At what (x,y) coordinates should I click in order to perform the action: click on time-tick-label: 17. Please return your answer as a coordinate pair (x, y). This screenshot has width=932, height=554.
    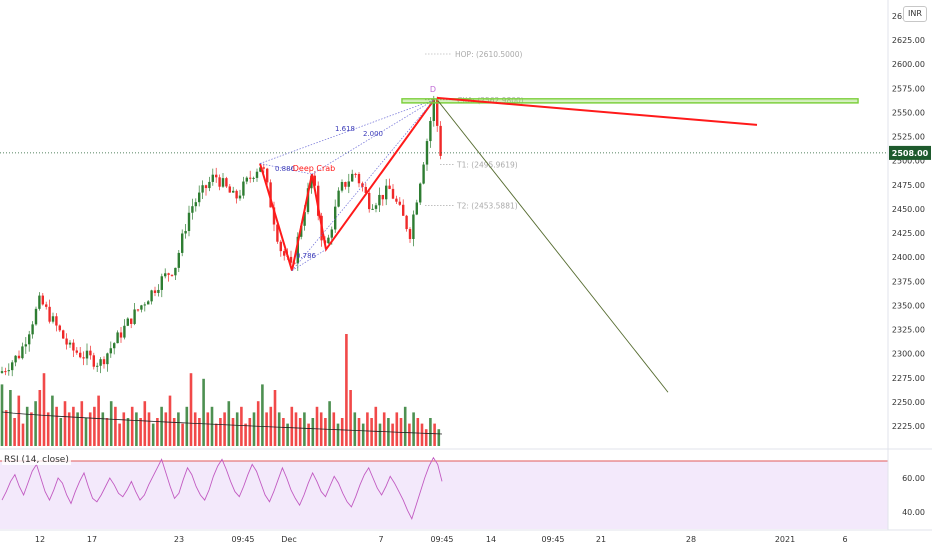
    Looking at the image, I should click on (92, 539).